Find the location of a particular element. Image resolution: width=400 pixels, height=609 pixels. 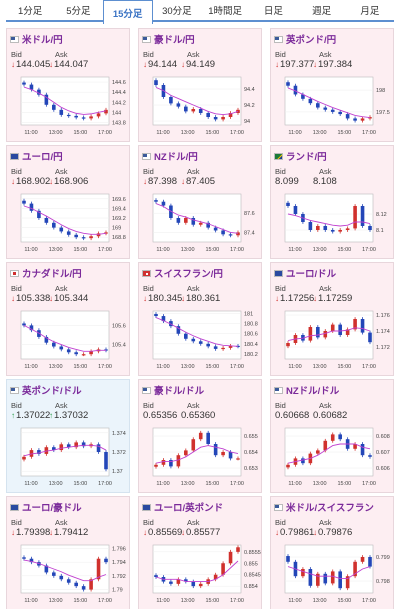

mini-chart: 8.12 8.1 11:00 13:00 15:00 17:00 is located at coordinates (332, 224).